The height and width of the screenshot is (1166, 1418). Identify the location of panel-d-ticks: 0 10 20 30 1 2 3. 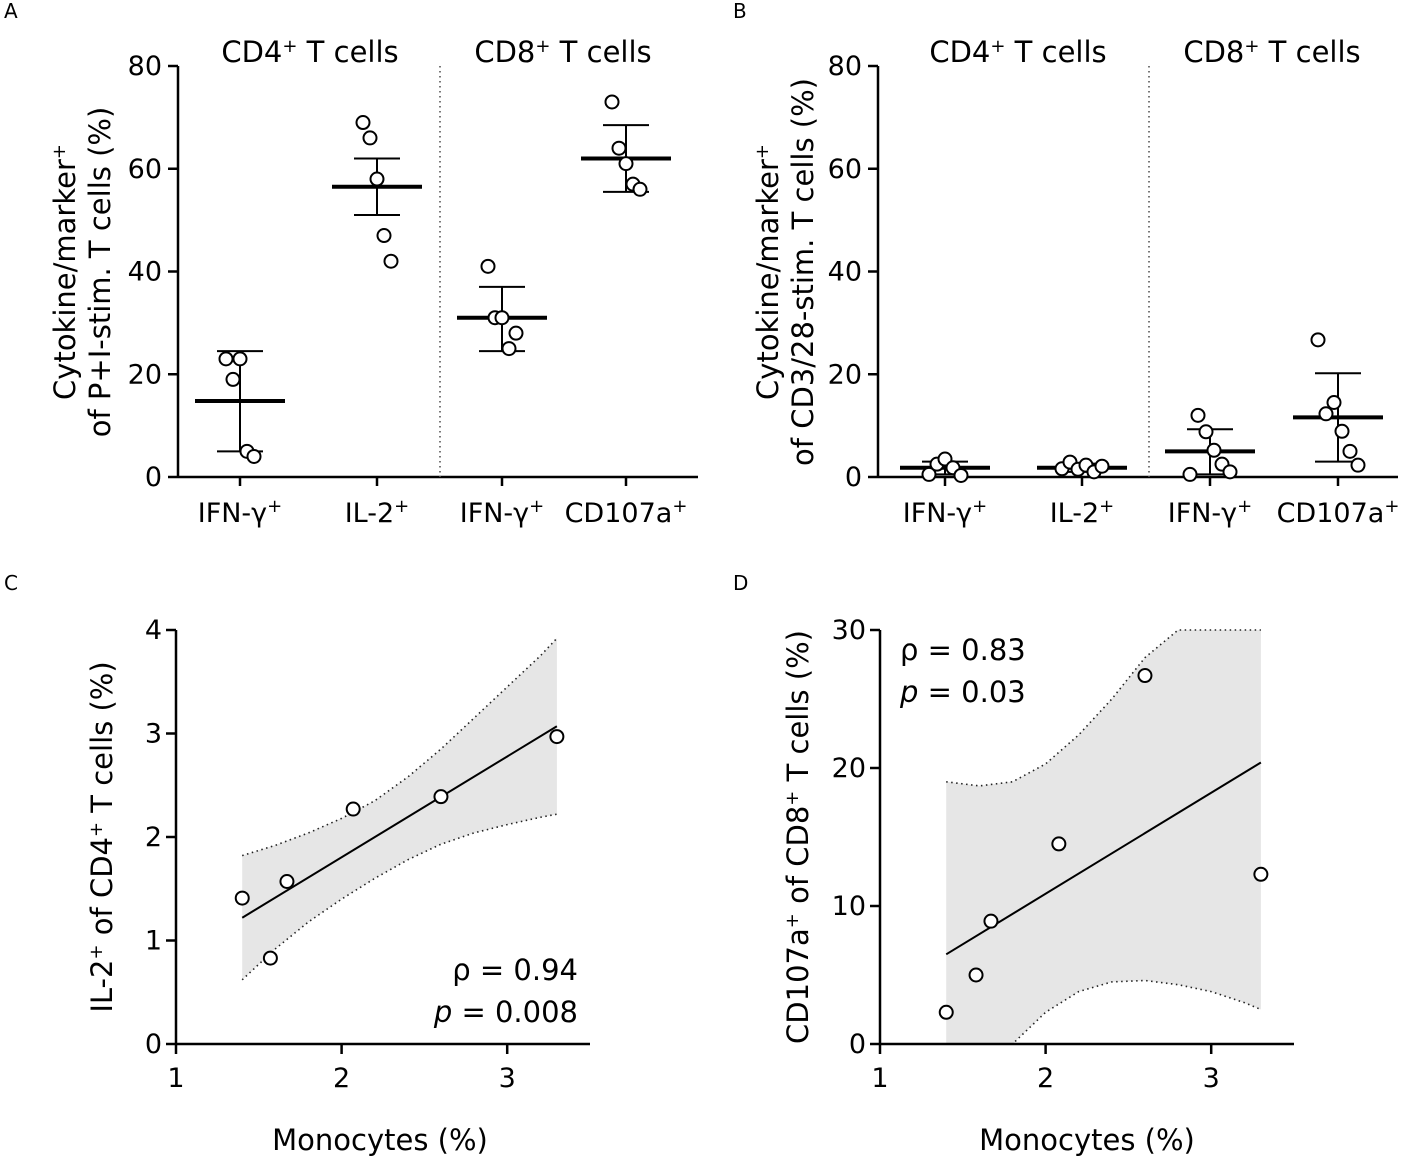
(1026, 854).